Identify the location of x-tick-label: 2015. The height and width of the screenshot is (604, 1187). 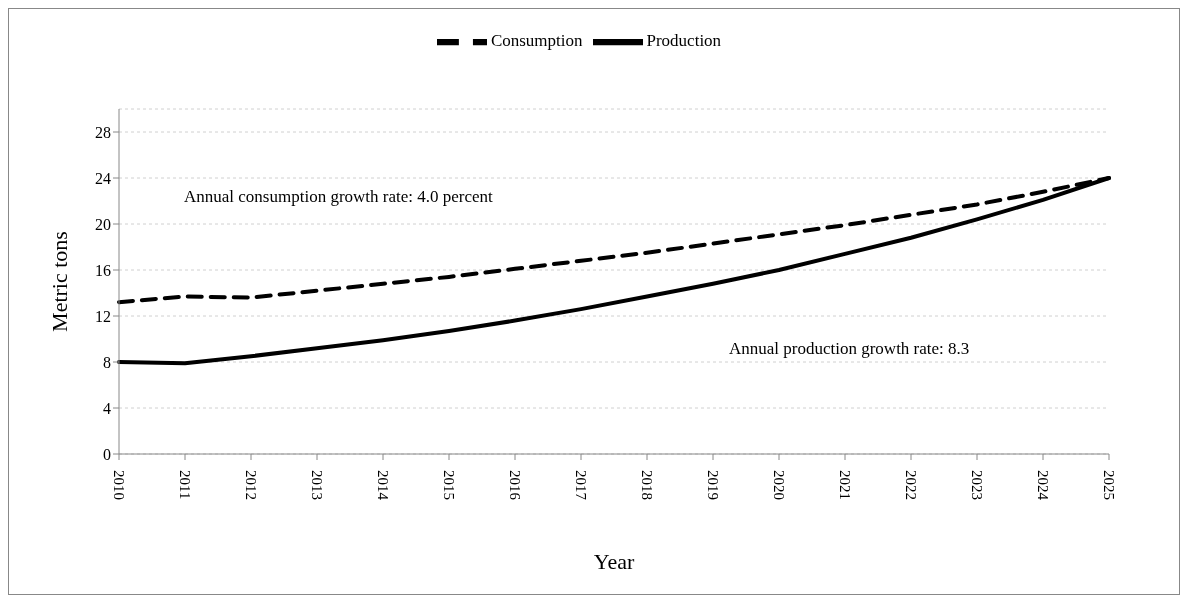
(449, 485).